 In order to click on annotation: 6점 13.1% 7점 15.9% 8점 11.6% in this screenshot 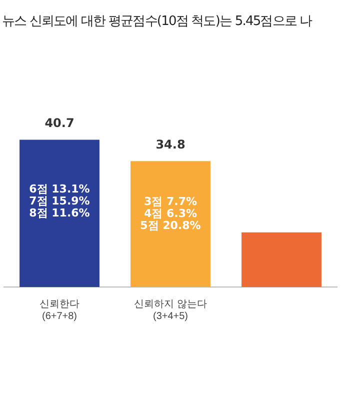, I will do `click(59, 201)`.